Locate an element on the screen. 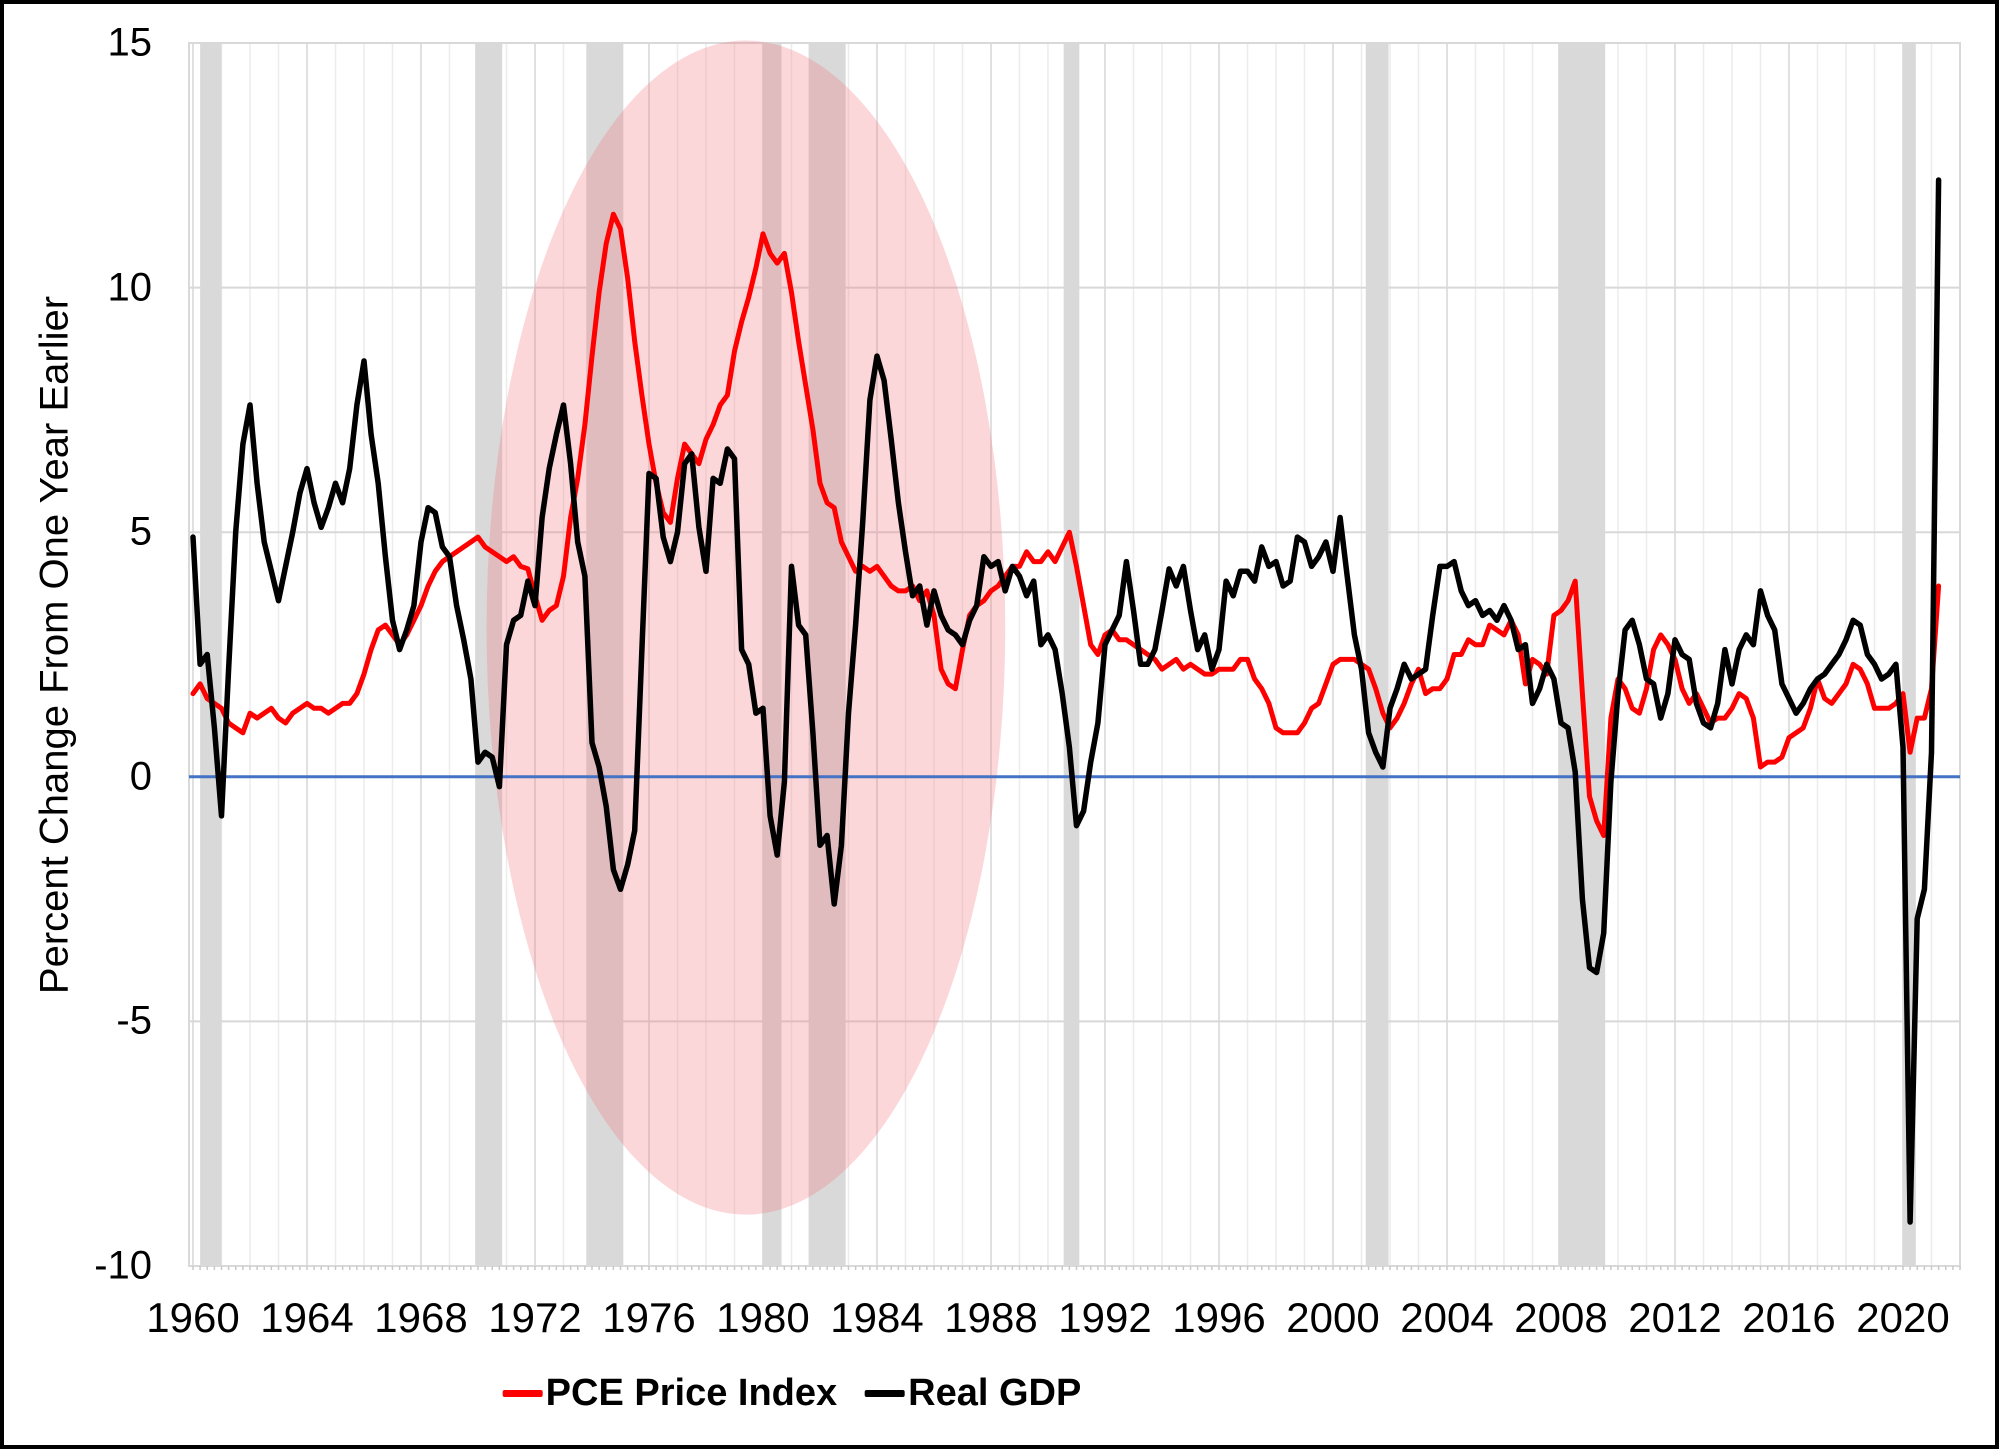  y-tick-label: 15 is located at coordinates (130, 42).